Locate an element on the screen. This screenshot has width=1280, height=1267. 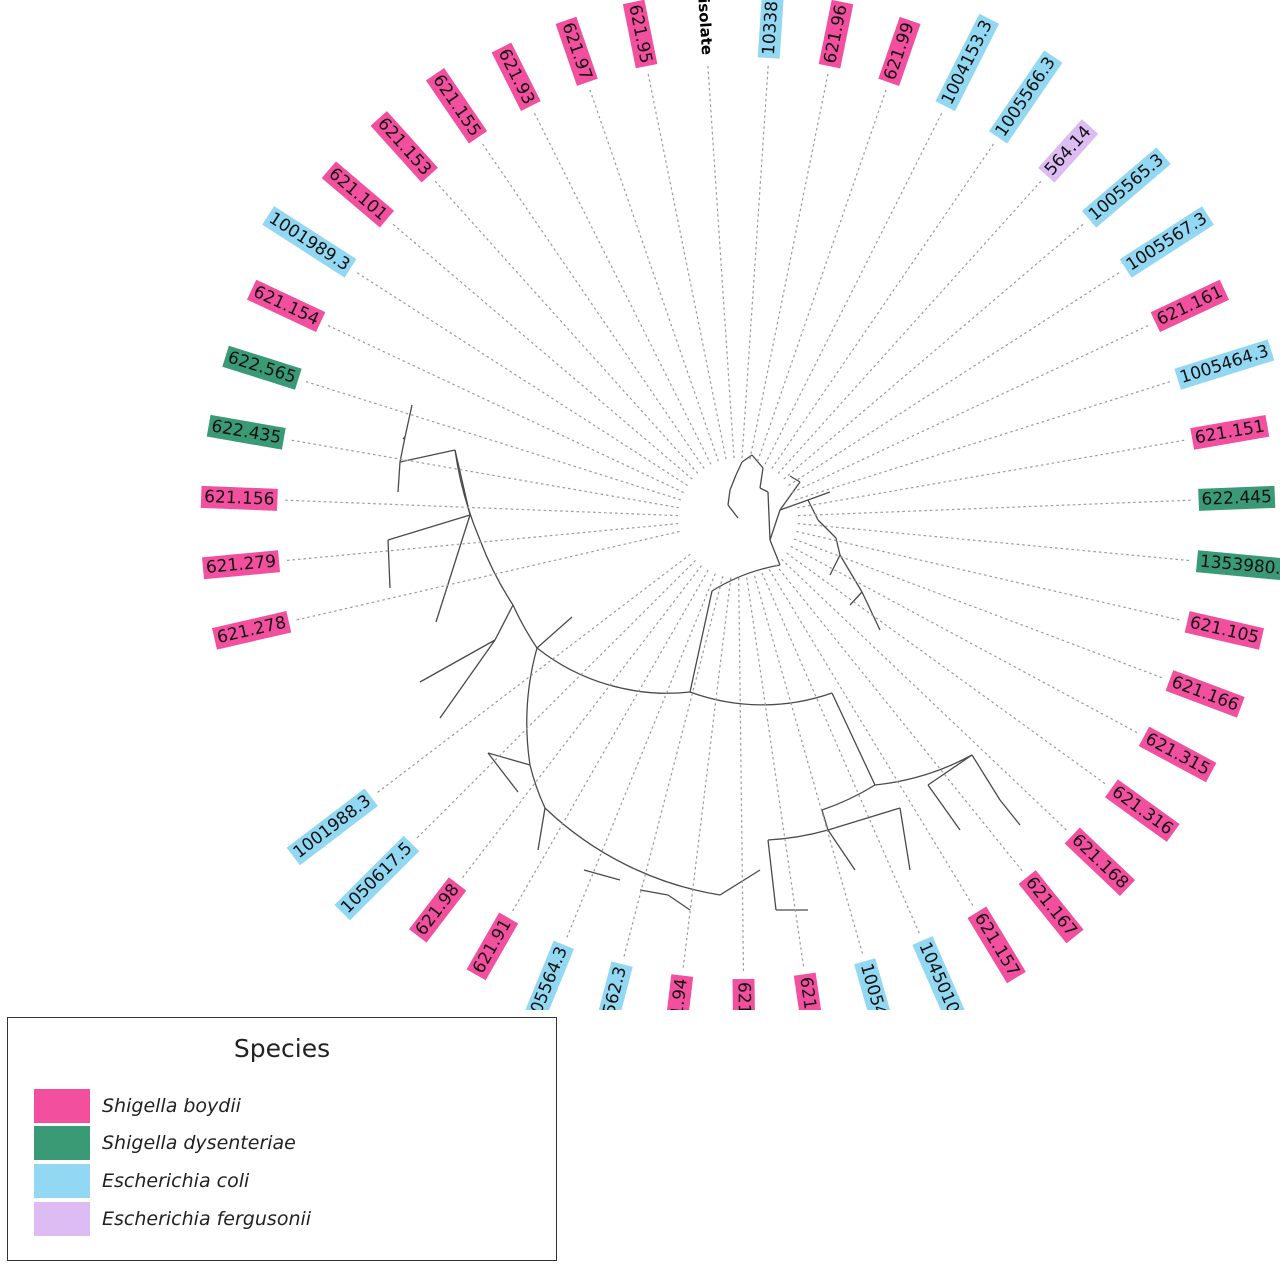
tip-label: 621.96 is located at coordinates (836, 34).